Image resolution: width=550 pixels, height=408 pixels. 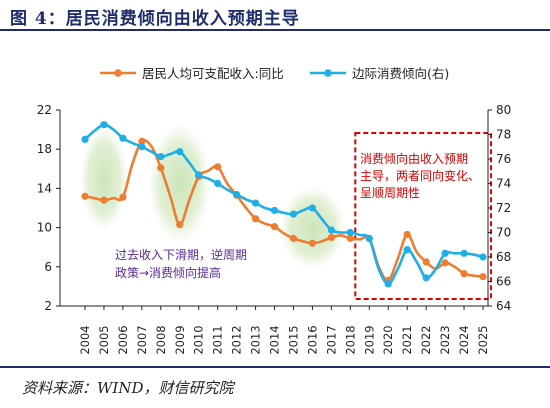 What do you see at coordinates (104, 339) in the screenshot?
I see `x-tick-label: 2005` at bounding box center [104, 339].